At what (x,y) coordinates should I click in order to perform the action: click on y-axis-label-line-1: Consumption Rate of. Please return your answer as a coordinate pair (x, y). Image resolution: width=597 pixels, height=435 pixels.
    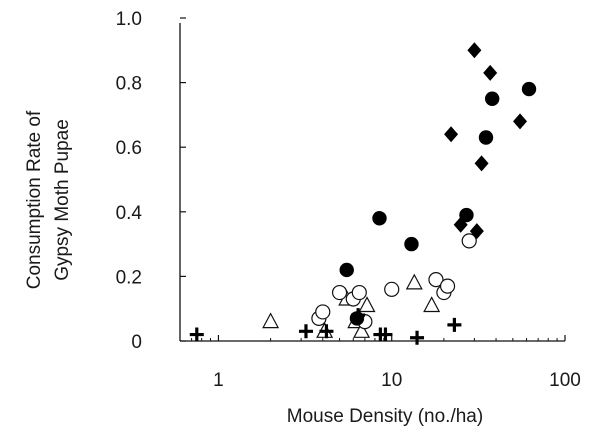
    Looking at the image, I should click on (34, 199).